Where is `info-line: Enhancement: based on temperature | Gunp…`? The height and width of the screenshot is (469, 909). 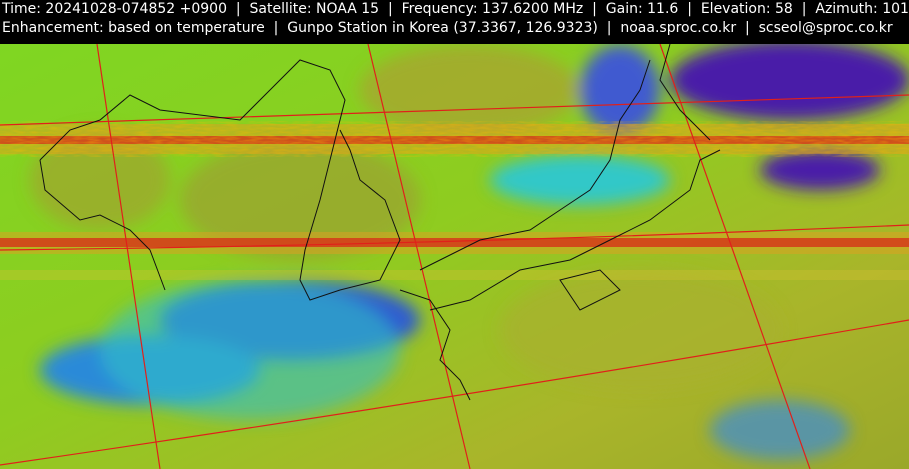 info-line: Enhancement: based on temperature | Gunp… is located at coordinates (447, 28).